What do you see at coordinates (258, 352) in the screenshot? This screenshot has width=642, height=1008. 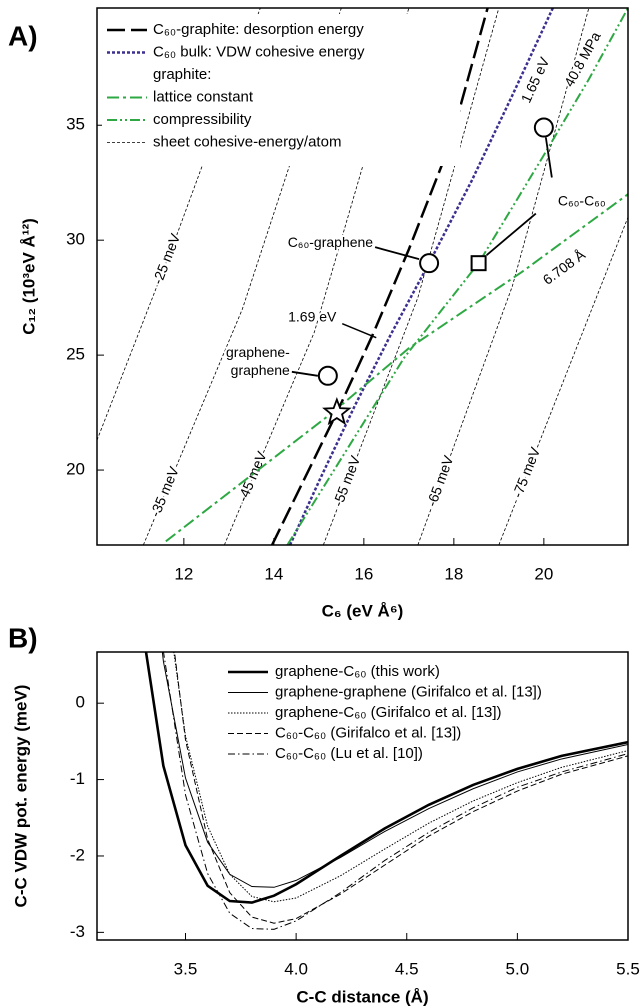 I see `point-label-line: graphene-` at bounding box center [258, 352].